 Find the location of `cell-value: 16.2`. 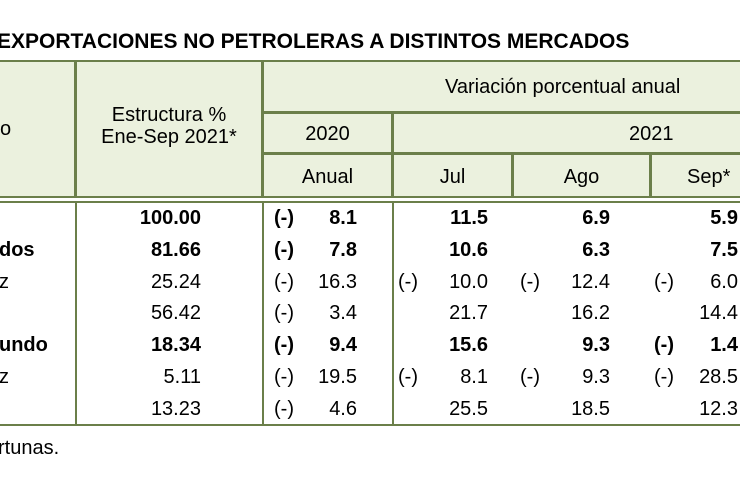

cell-value: 16.2 is located at coordinates (590, 313).